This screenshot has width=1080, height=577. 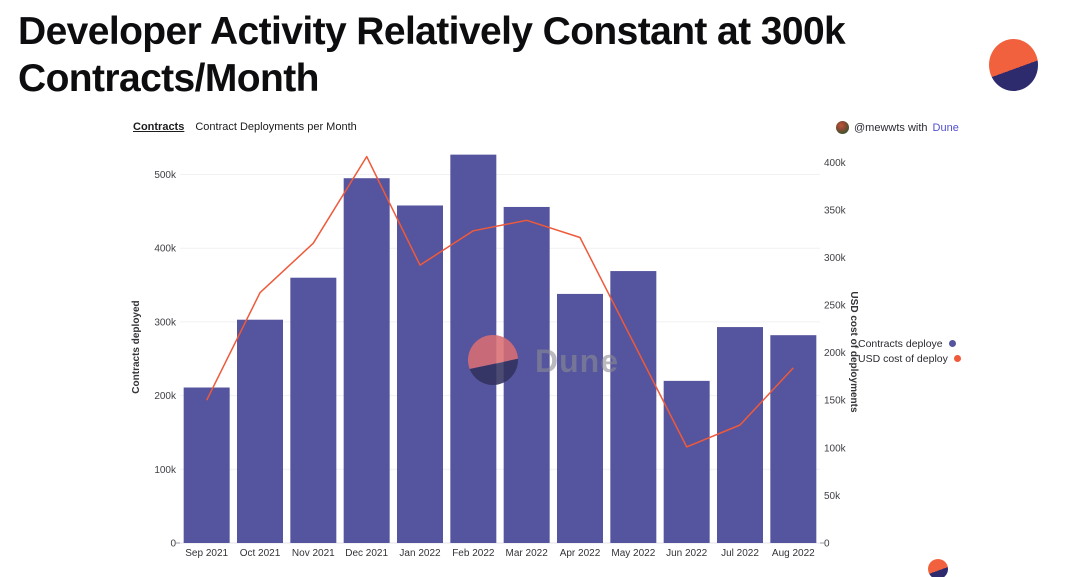 I want to click on x-axis-tick-label: Jan 2022, so click(x=420, y=553).